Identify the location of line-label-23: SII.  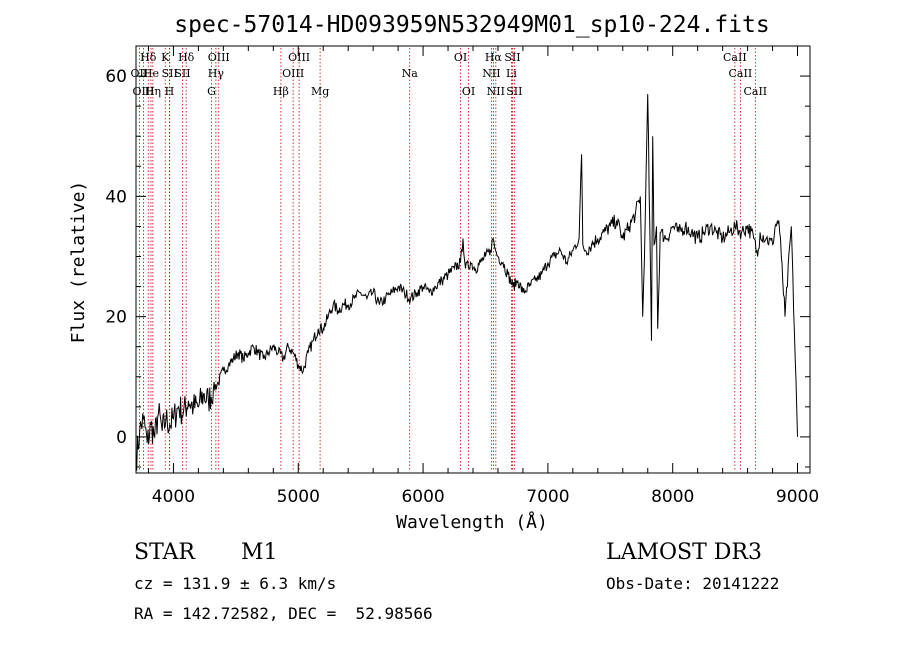
(512, 57).